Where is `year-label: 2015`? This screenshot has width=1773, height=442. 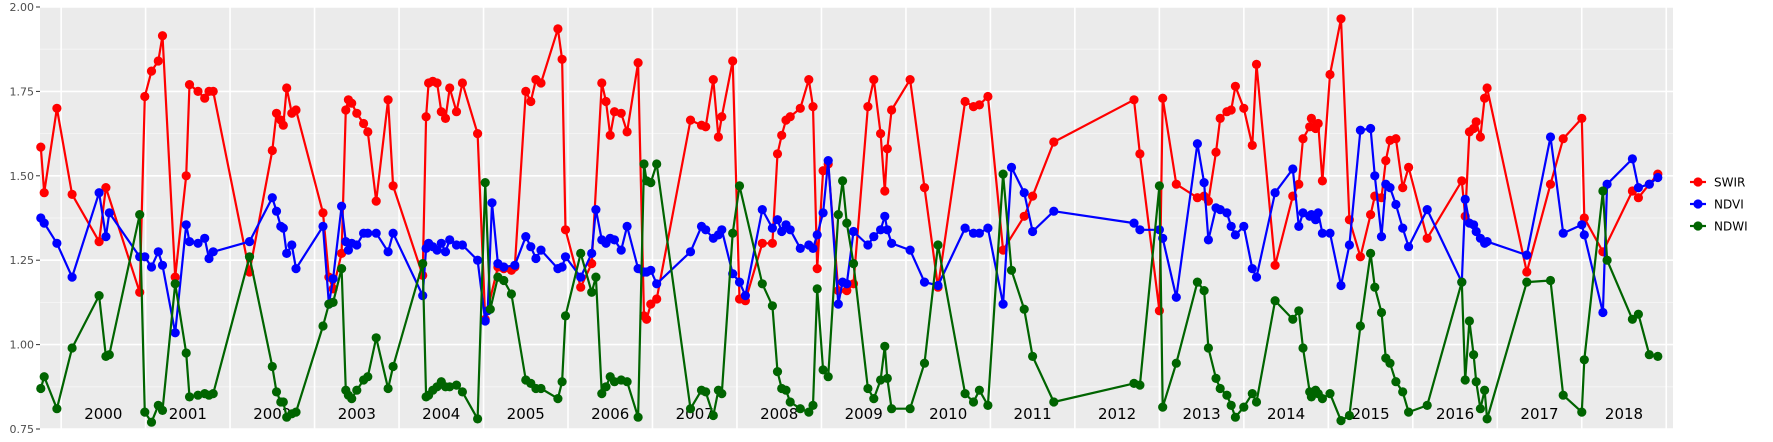
year-label: 2015 is located at coordinates (1370, 414).